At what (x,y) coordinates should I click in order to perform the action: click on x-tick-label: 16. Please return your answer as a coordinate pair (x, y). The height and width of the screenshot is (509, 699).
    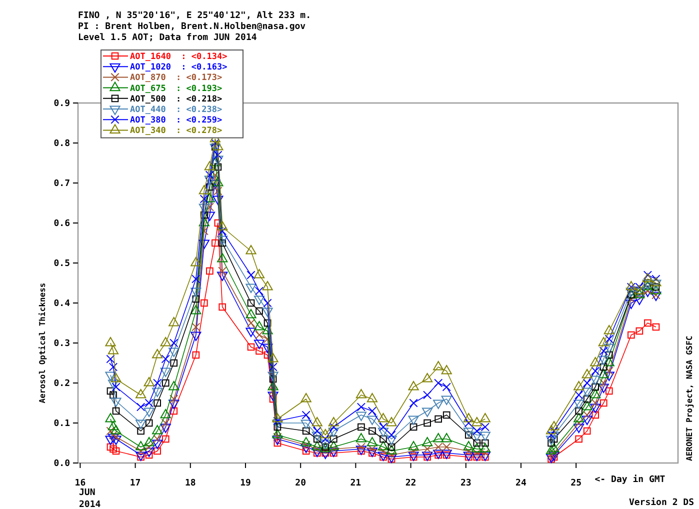
    Looking at the image, I should click on (80, 483).